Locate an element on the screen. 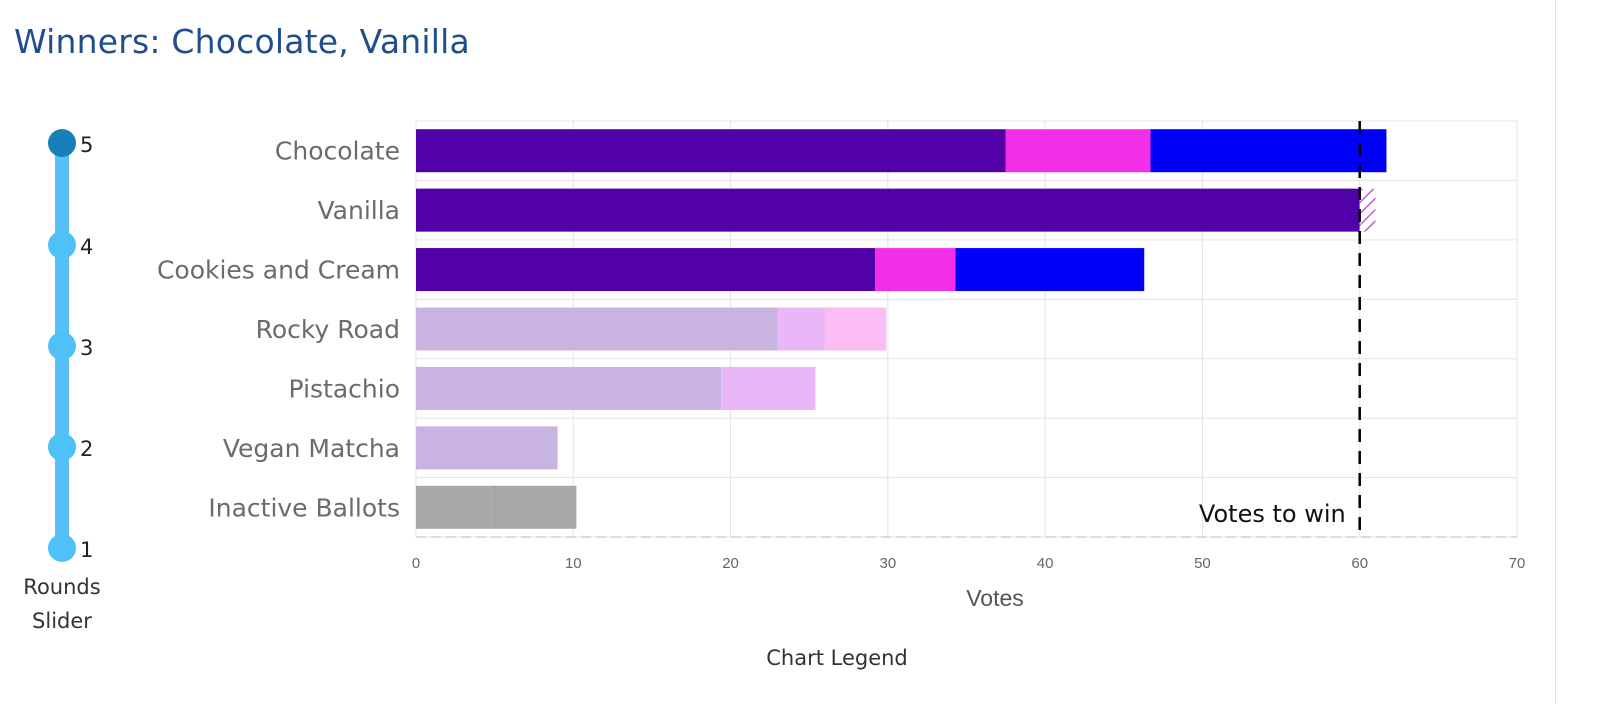 This screenshot has height=704, width=1600. x-axis-title: Votes is located at coordinates (995, 598).